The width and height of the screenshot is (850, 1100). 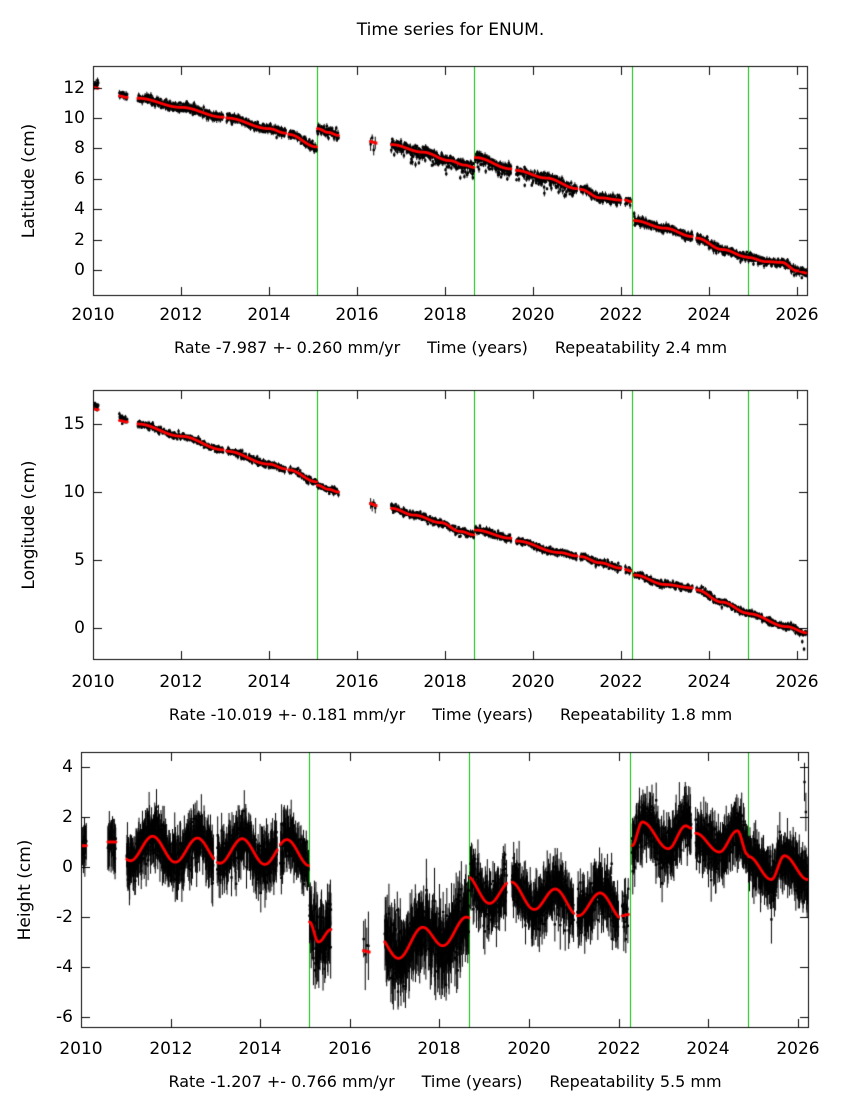 I want to click on y-tick-label: -2, so click(x=64, y=917).